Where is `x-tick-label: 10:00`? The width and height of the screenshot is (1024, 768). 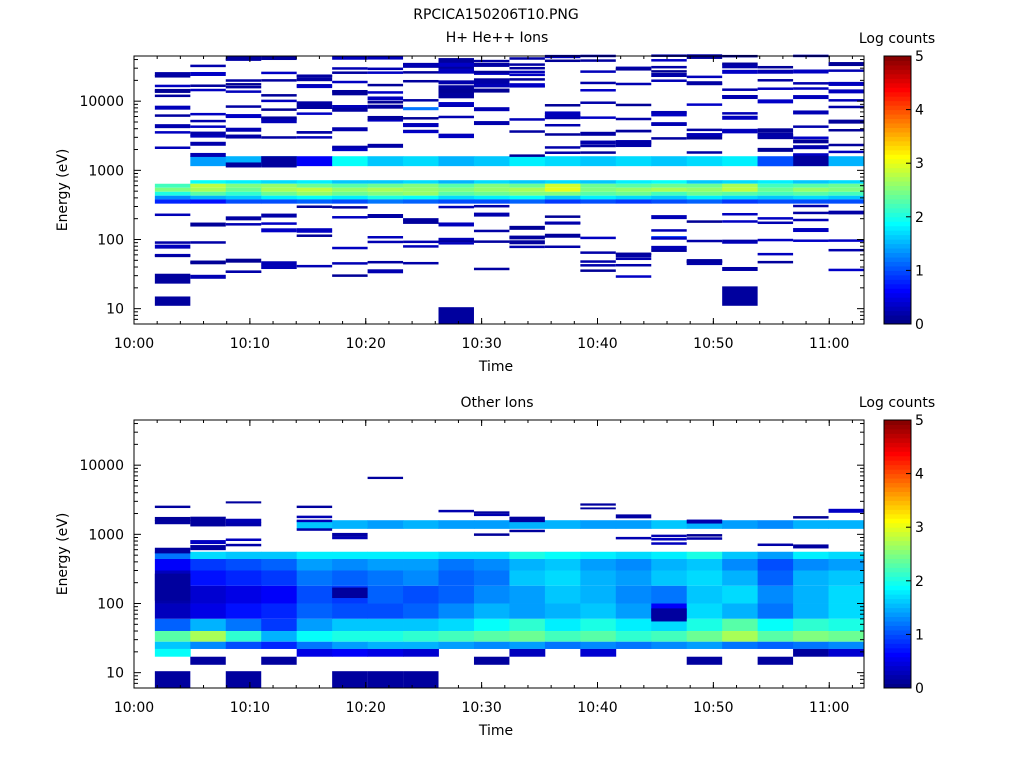 x-tick-label: 10:00 is located at coordinates (134, 344).